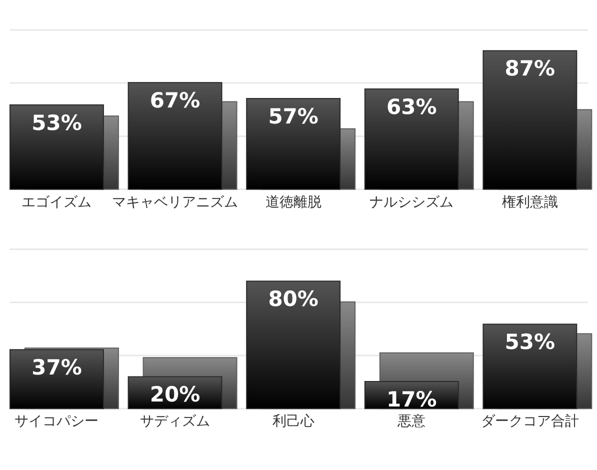 The image size is (597, 470). What do you see at coordinates (530, 202) in the screenshot?
I see `x-tick-label: 権利意識` at bounding box center [530, 202].